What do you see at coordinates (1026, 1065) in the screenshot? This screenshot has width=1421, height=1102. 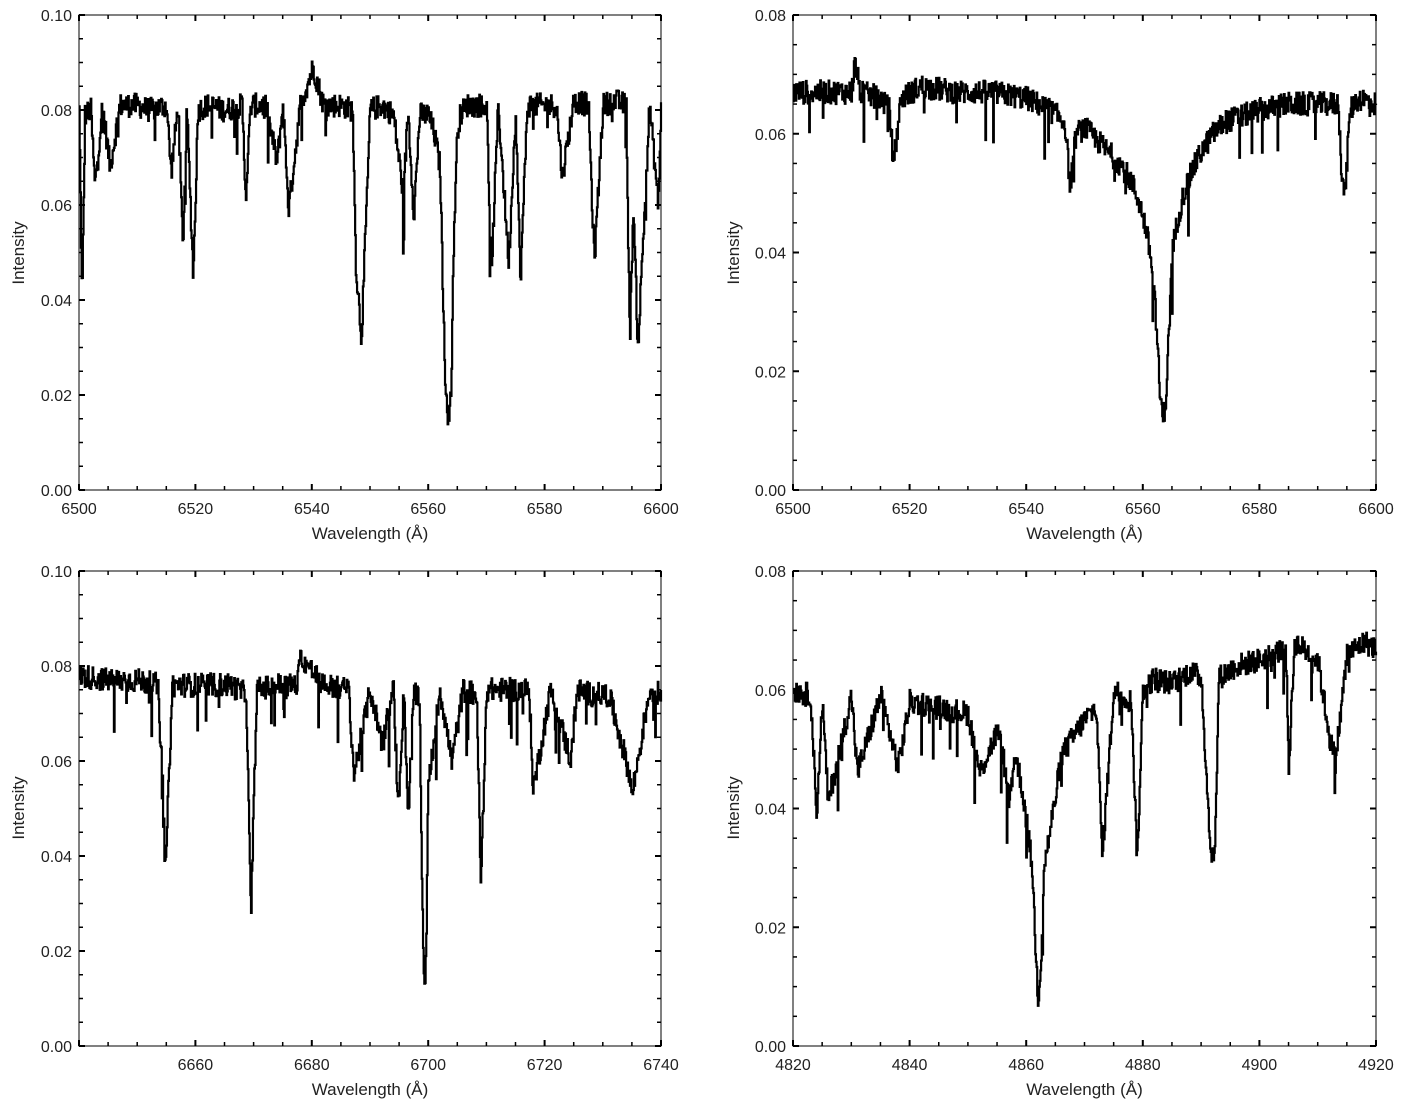 I see `x-tick-label: 4860` at bounding box center [1026, 1065].